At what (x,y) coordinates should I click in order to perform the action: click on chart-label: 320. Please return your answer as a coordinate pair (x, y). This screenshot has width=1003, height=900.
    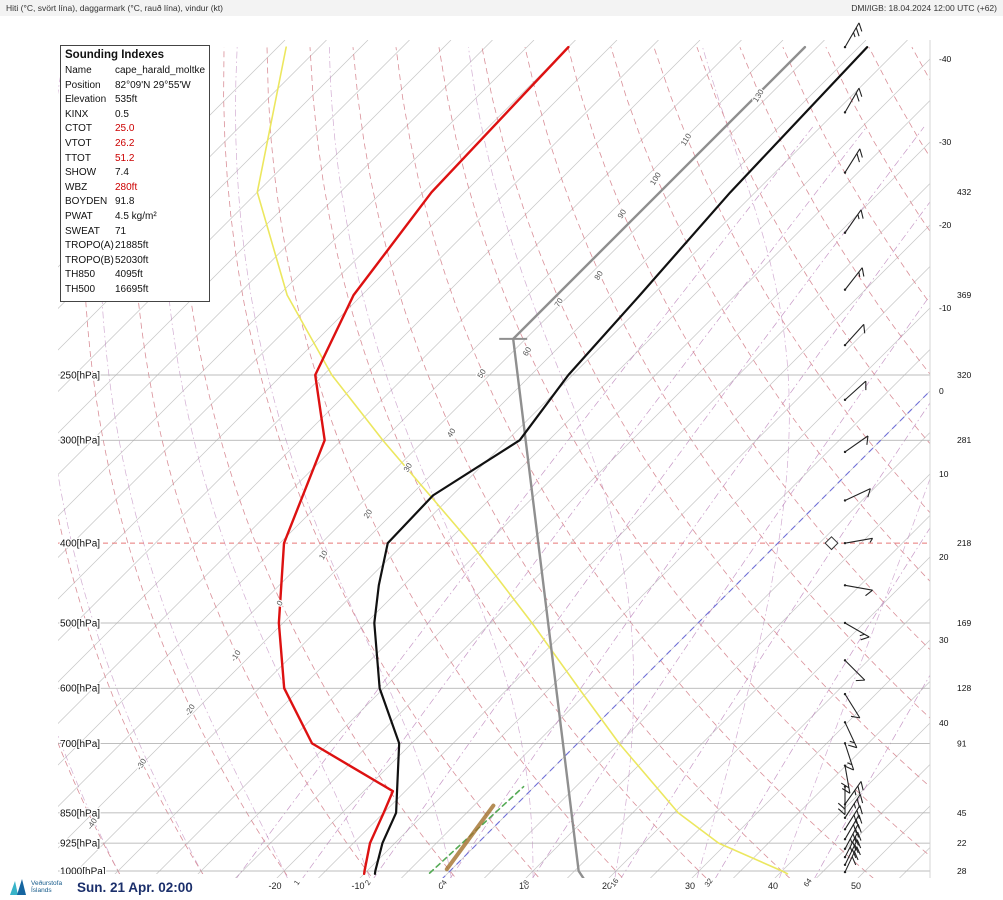
    Looking at the image, I should click on (964, 375).